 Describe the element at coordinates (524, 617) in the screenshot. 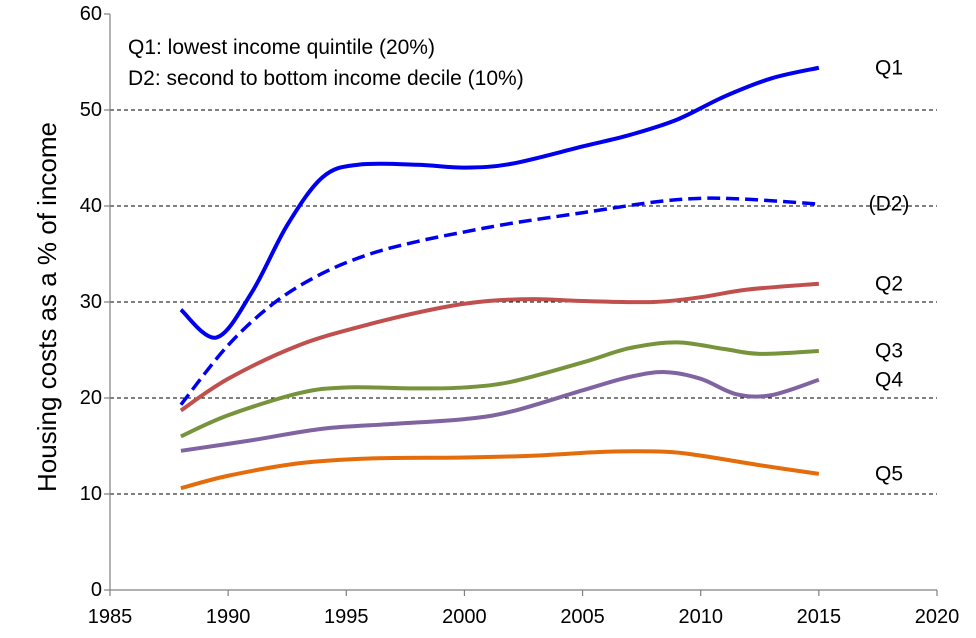

I see `x-tick-labels: 1985 1990 1995 2000 2005 2010 2015 2020` at that location.